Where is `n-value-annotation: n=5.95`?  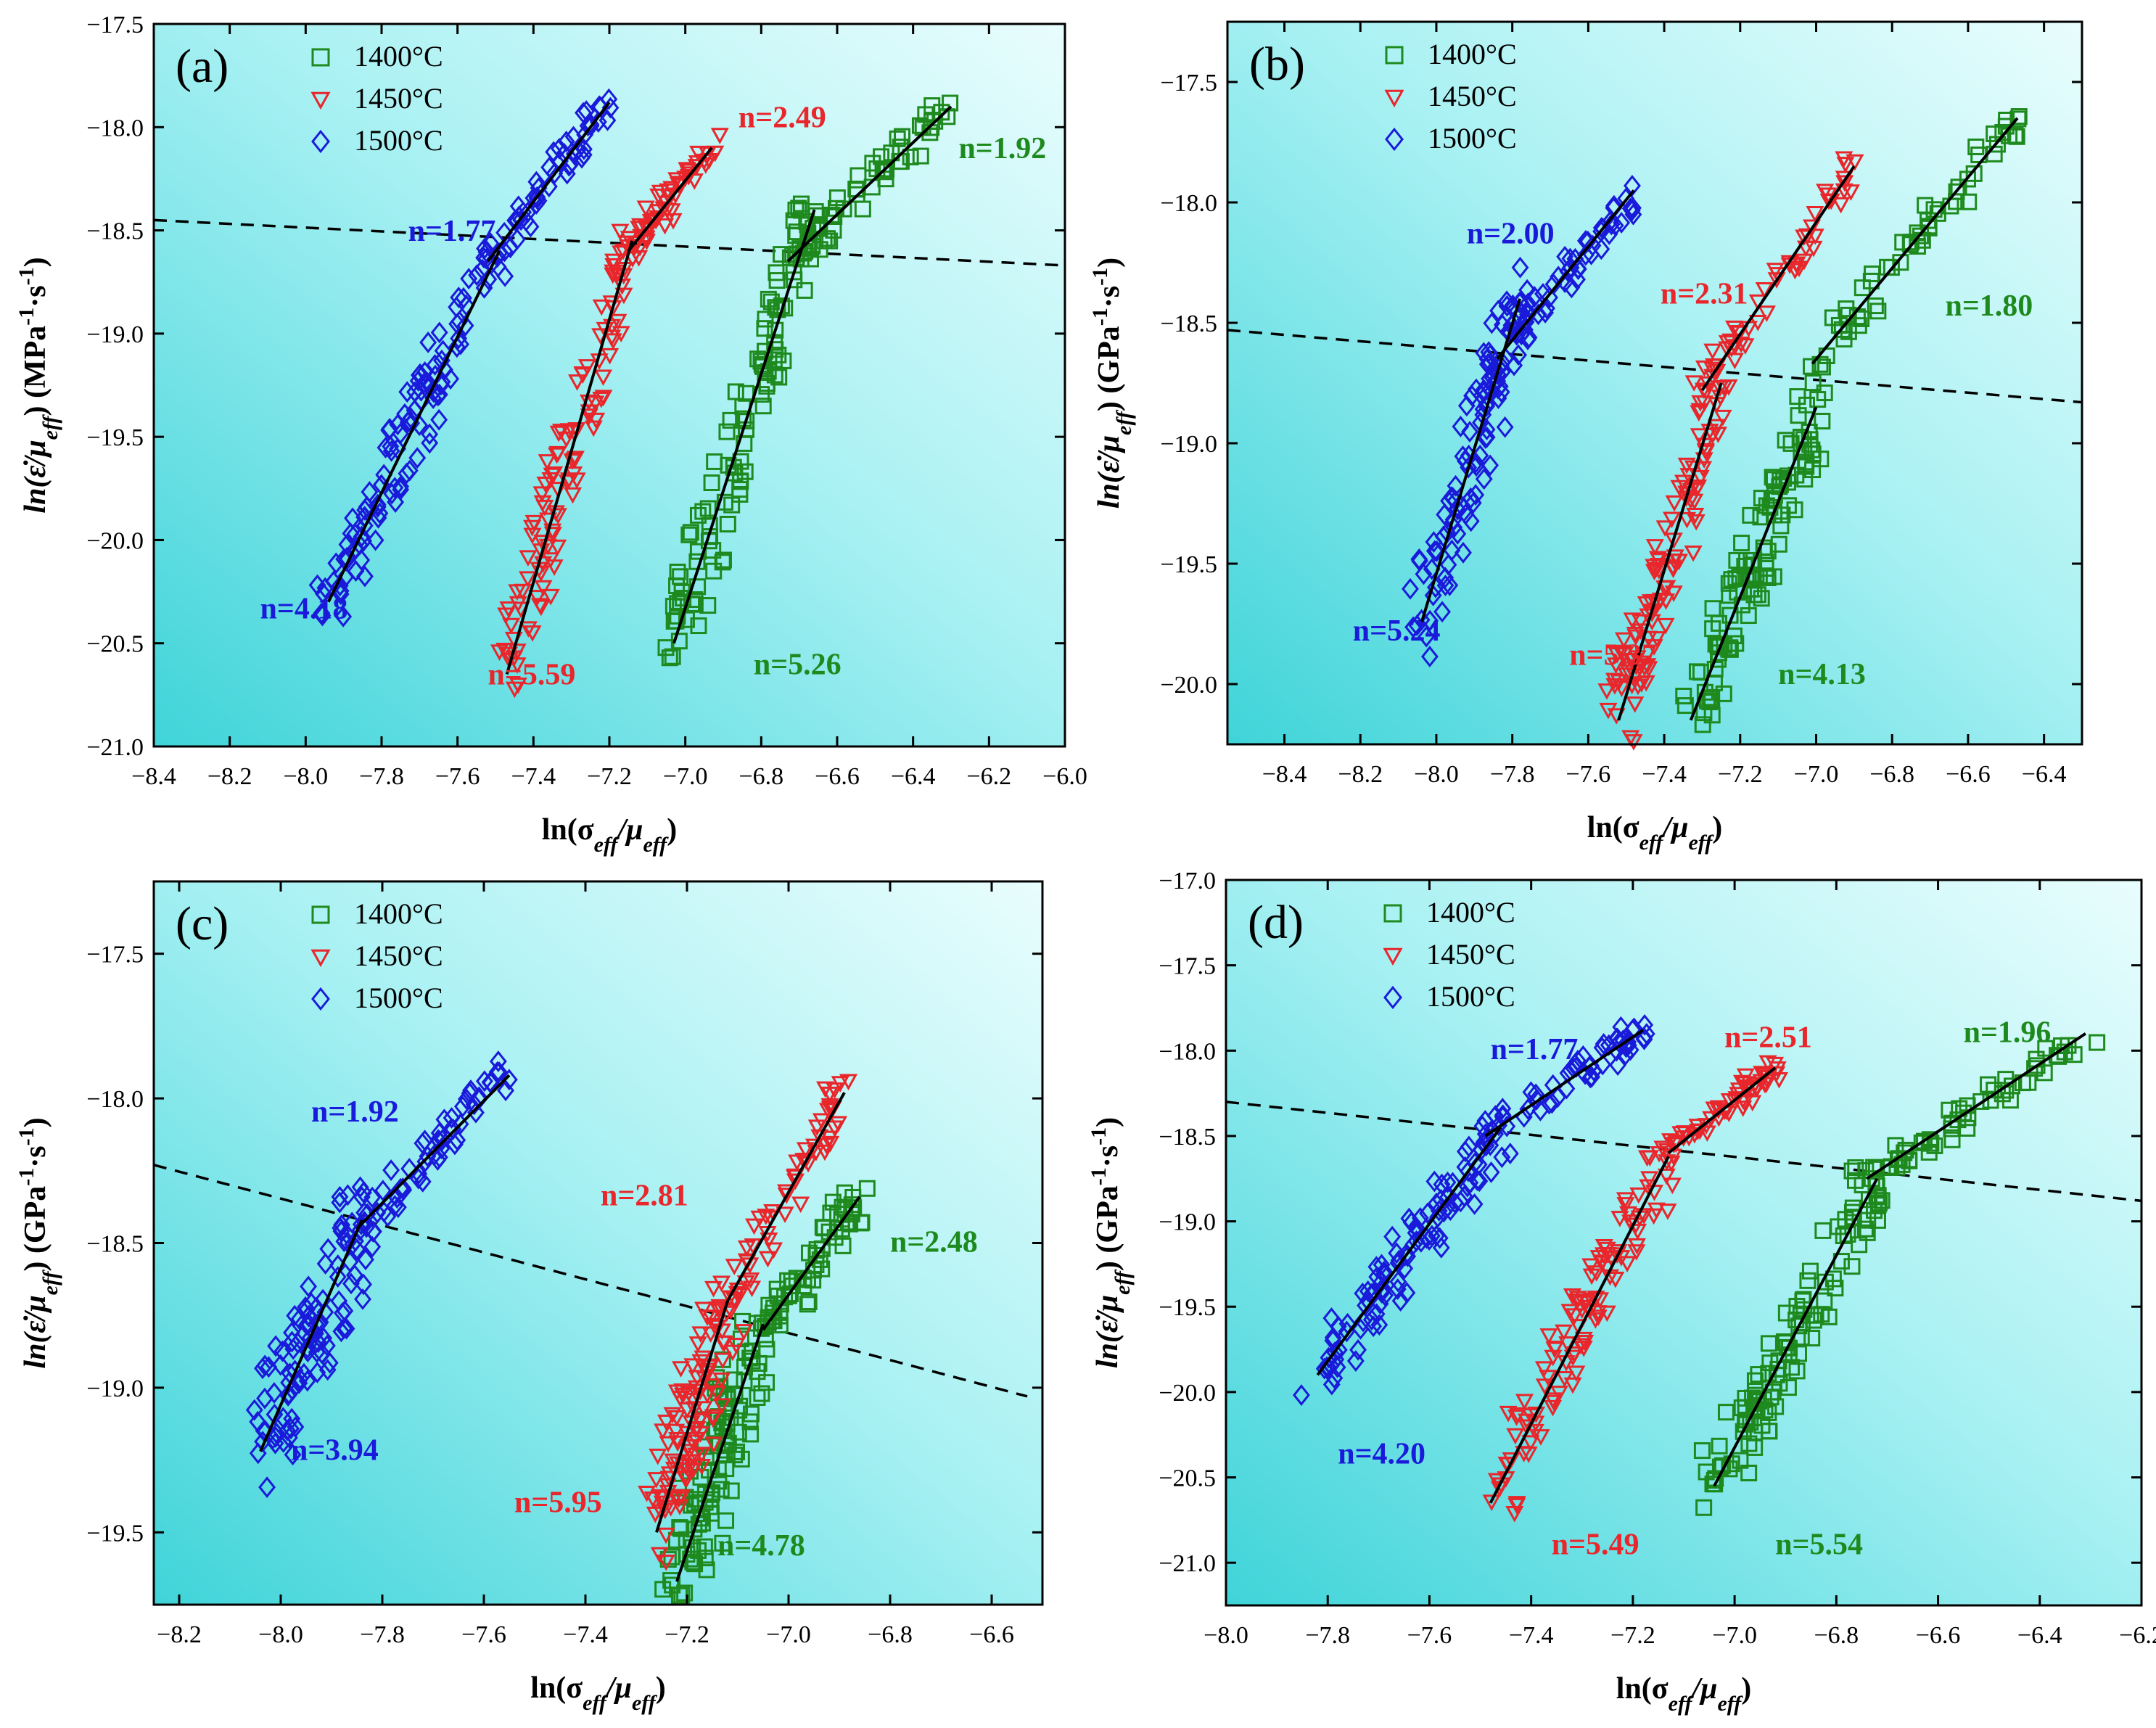 n-value-annotation: n=5.95 is located at coordinates (558, 1502).